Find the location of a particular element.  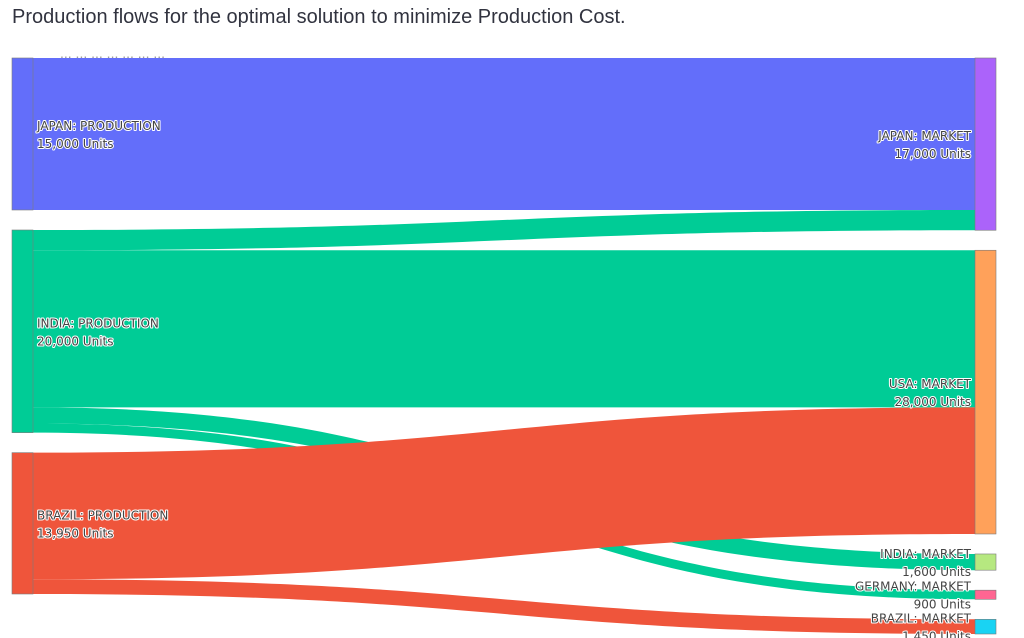

node-brazil_mkt is located at coordinates (985, 627).